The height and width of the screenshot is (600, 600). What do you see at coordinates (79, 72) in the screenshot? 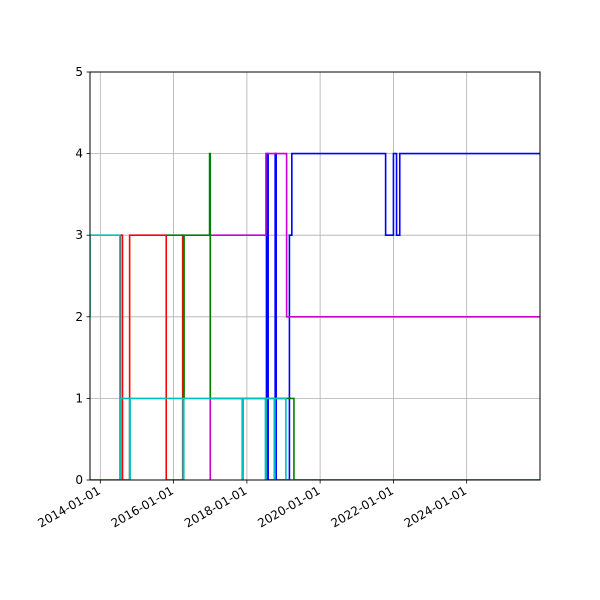
I see `y-tick-label-5: 5` at bounding box center [79, 72].